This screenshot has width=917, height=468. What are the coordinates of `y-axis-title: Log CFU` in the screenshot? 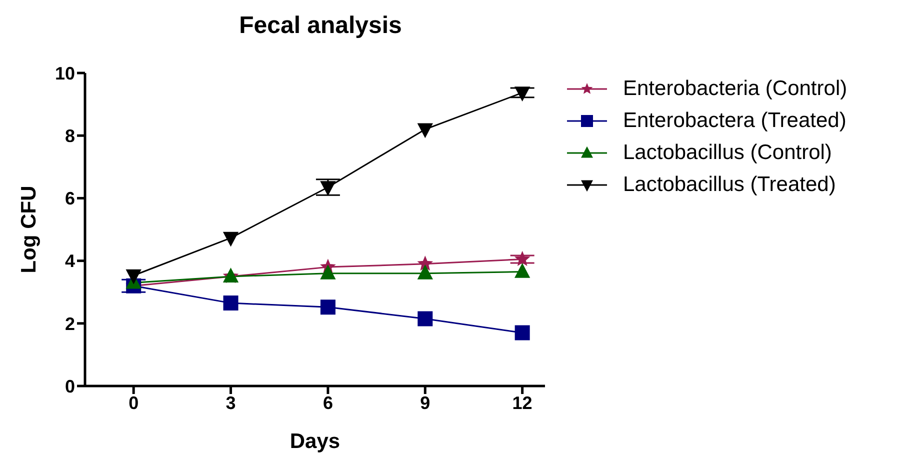 It's located at (28, 230).